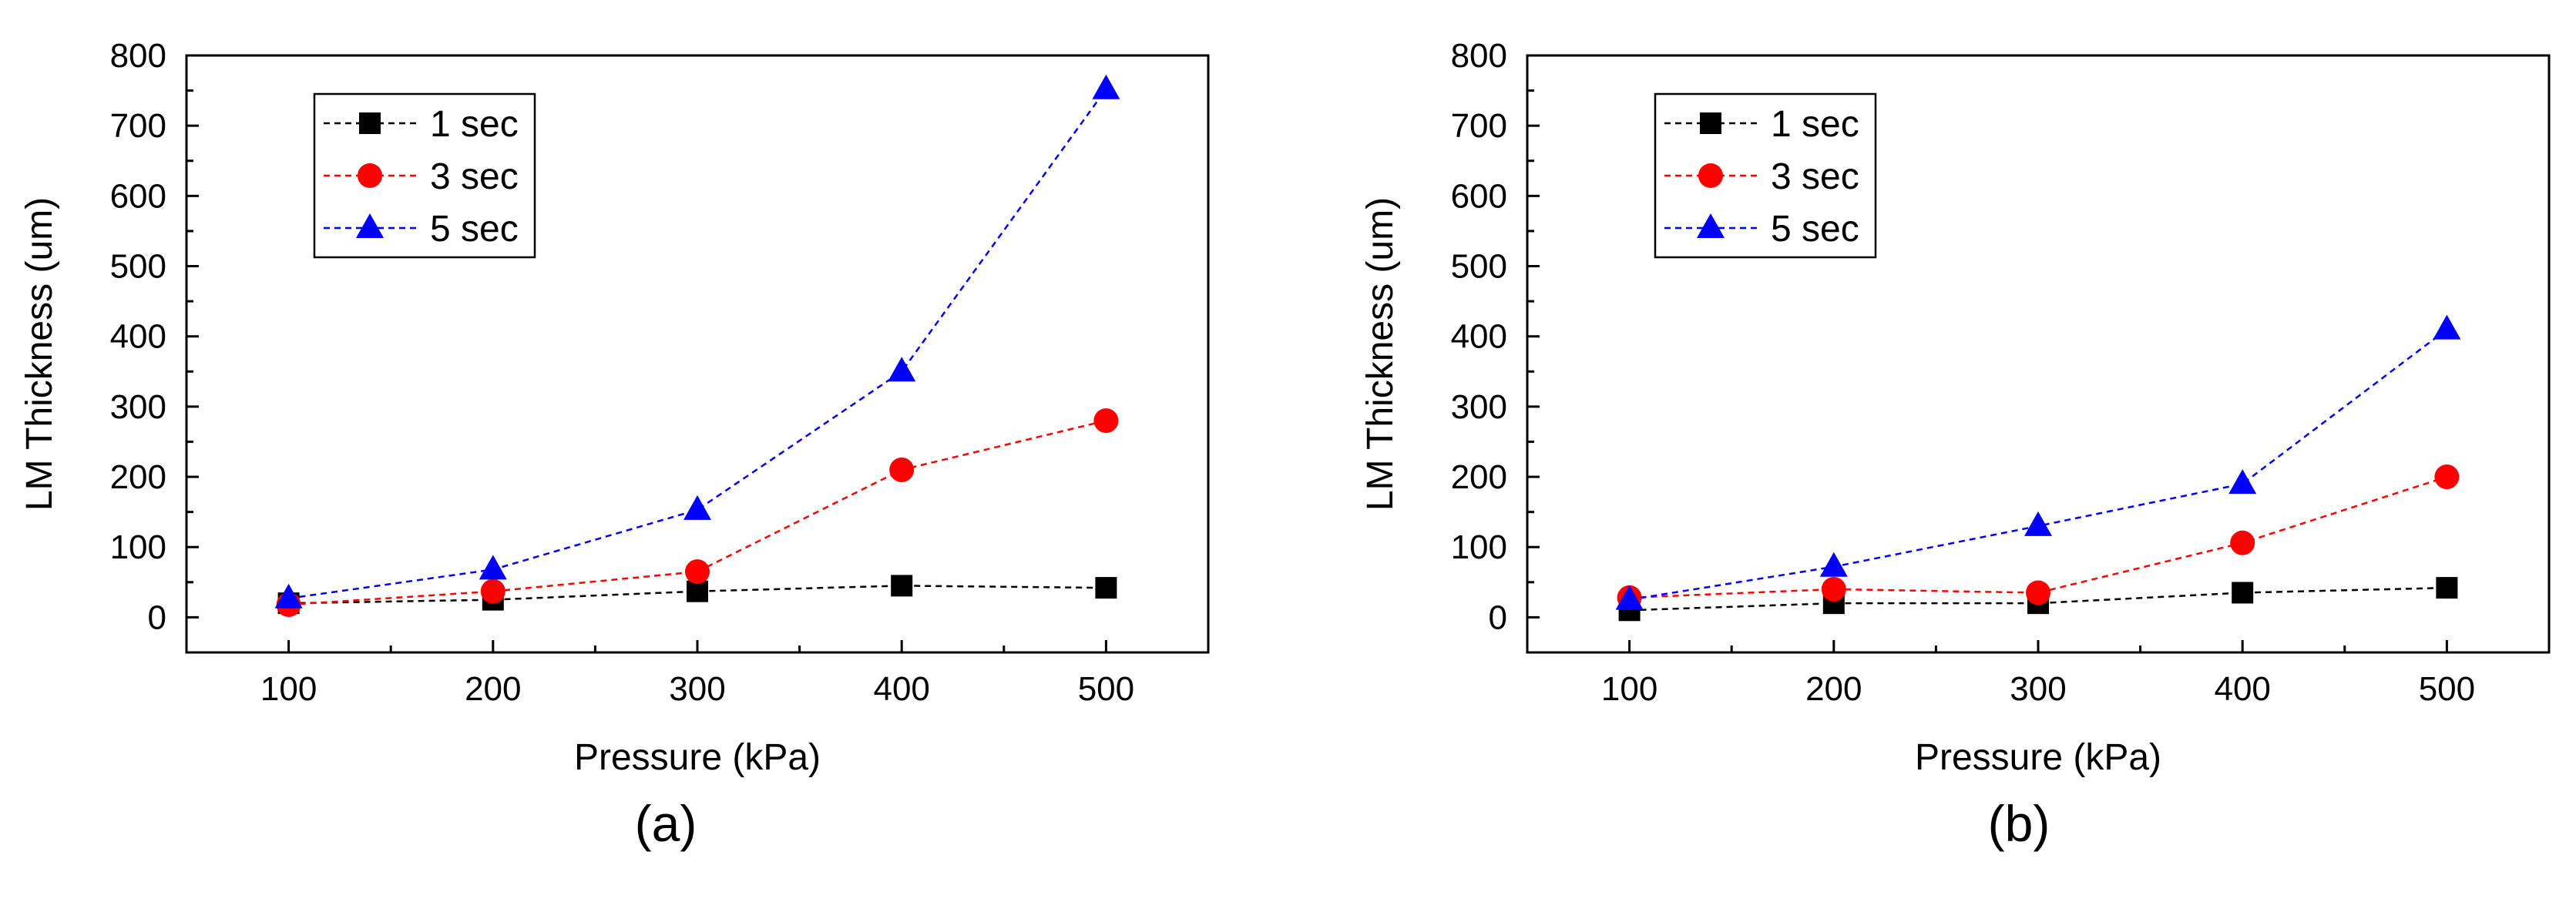 This screenshot has width=2576, height=902. I want to click on panel-label: (b), so click(2019, 824).